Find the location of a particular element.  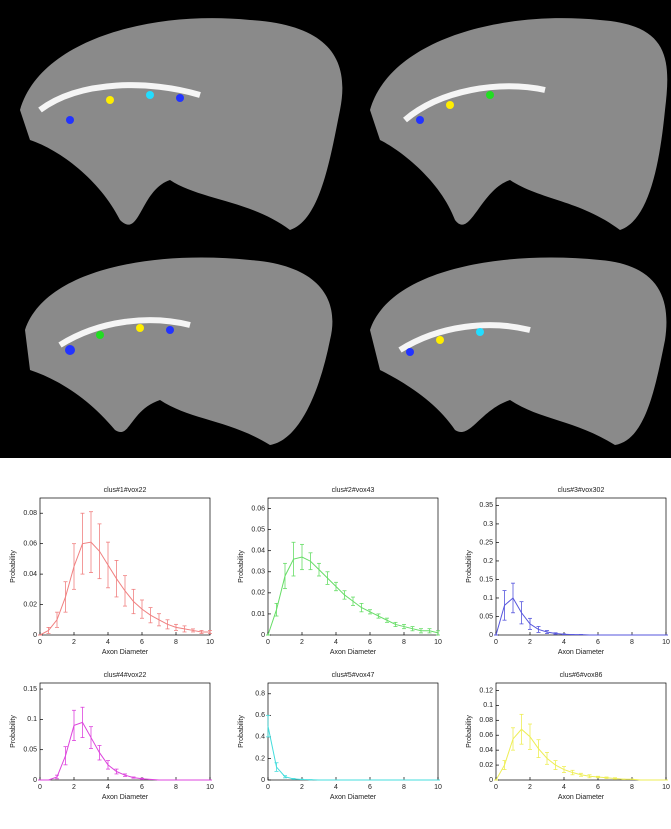

chart-title: clus#1#vox22 is located at coordinates (125, 490).